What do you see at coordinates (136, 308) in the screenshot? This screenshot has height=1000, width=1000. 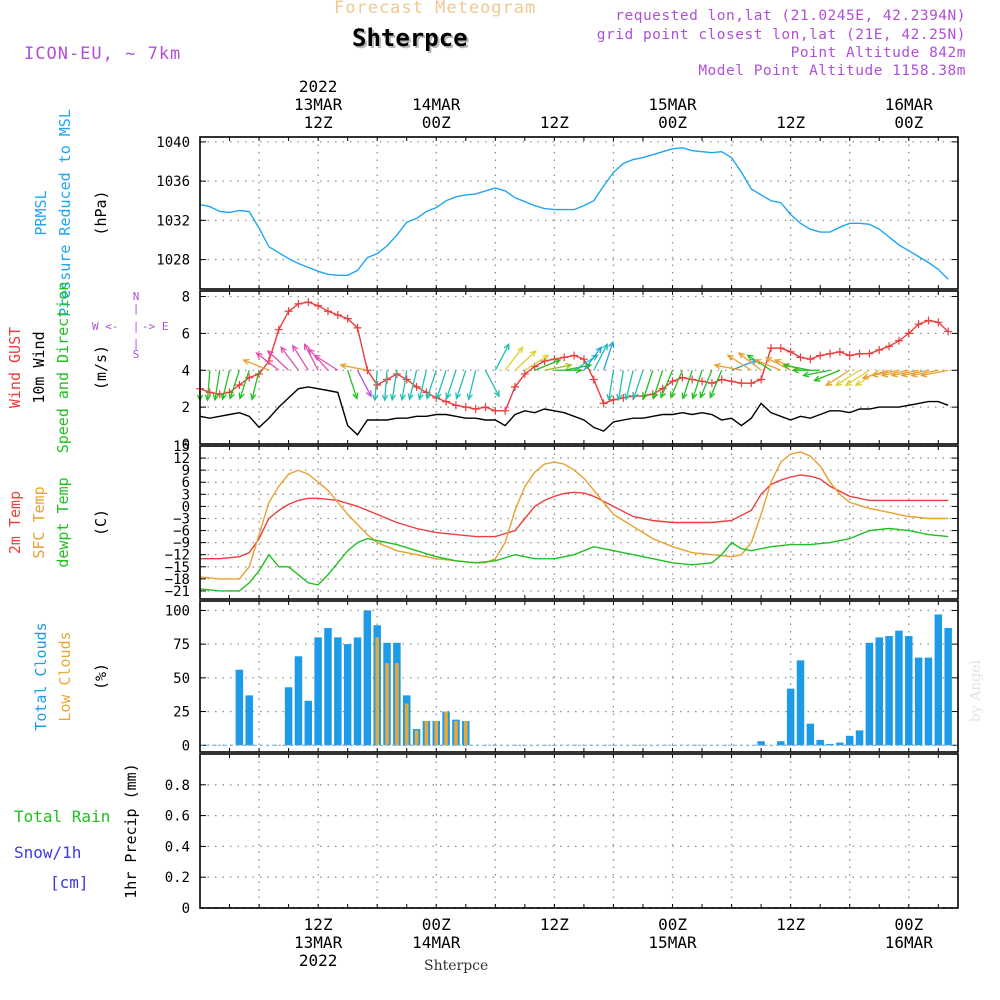 I see `compass-bar: |` at bounding box center [136, 308].